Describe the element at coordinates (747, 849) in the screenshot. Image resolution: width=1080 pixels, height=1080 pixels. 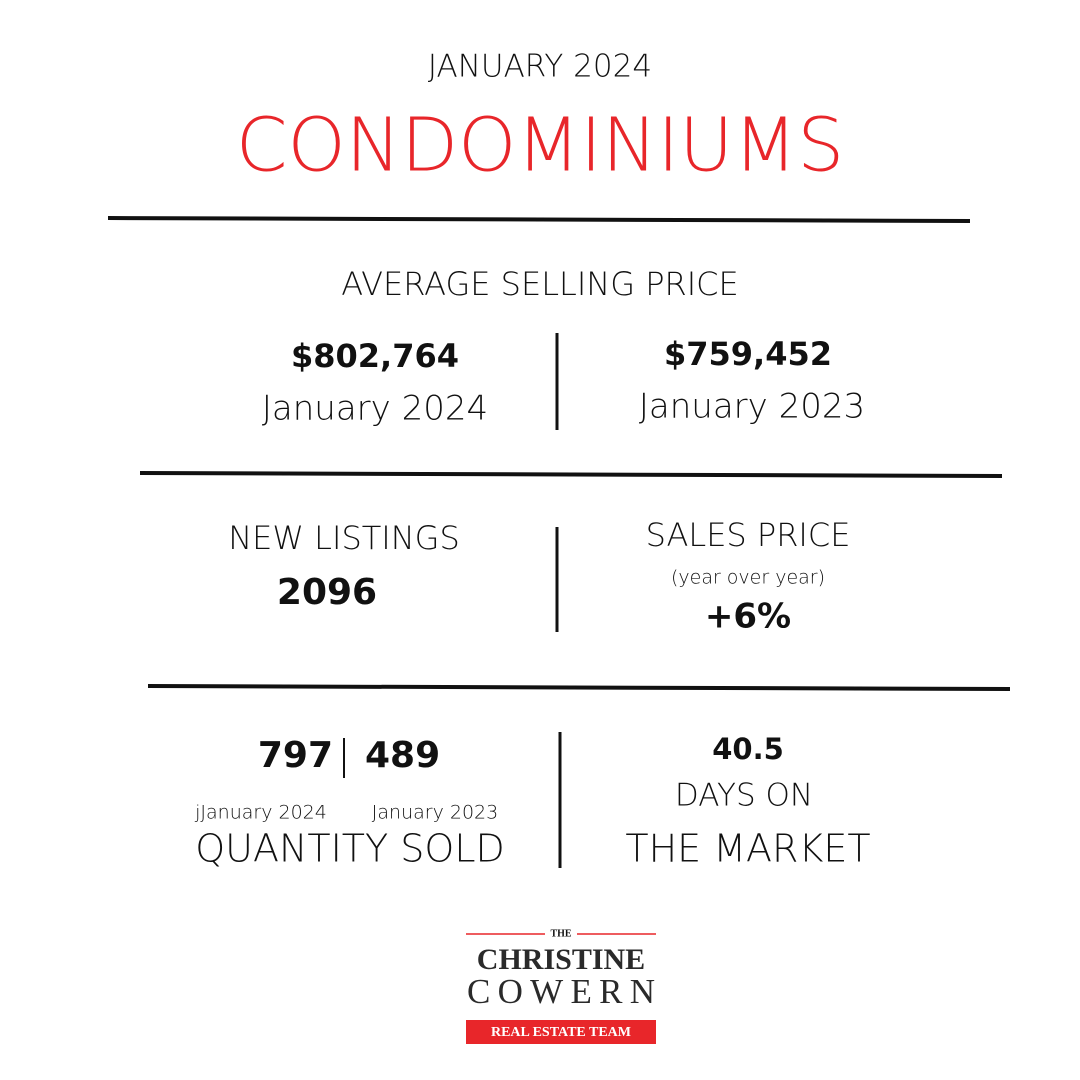
I see `section-label: THE MARKET` at that location.